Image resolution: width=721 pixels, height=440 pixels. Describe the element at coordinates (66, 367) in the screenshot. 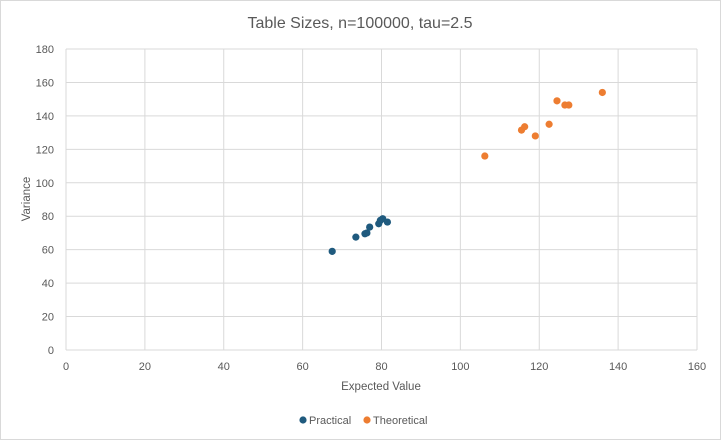

I see `x-tick-label: 0` at that location.